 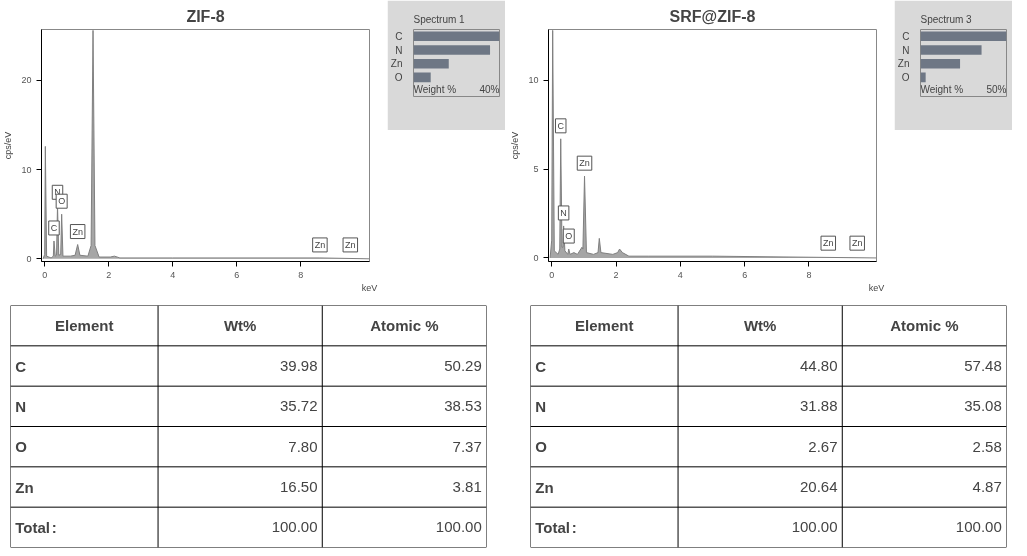 I want to click on data-label: 4.87, so click(x=987, y=486).